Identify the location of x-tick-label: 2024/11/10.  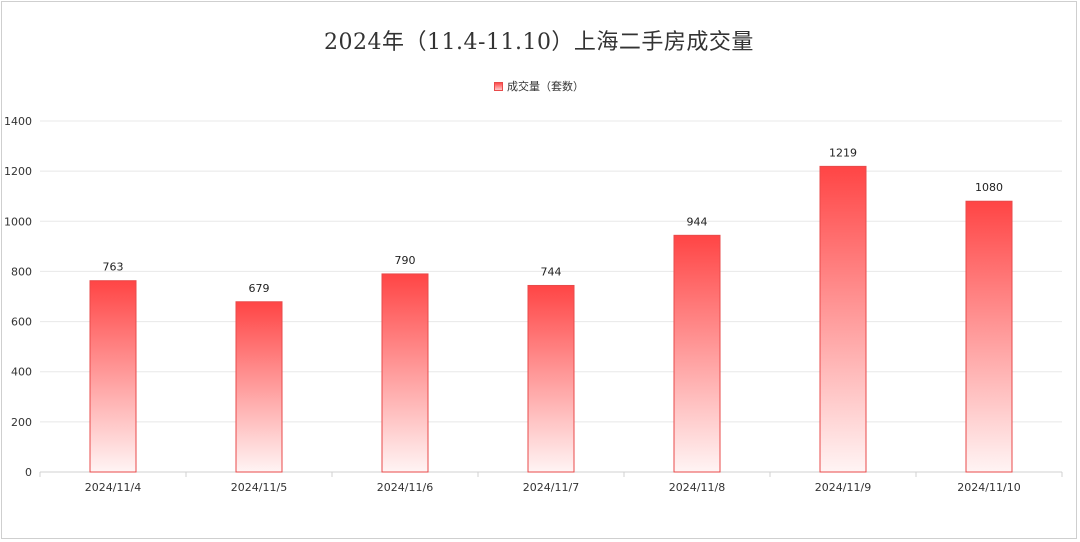
(988, 487).